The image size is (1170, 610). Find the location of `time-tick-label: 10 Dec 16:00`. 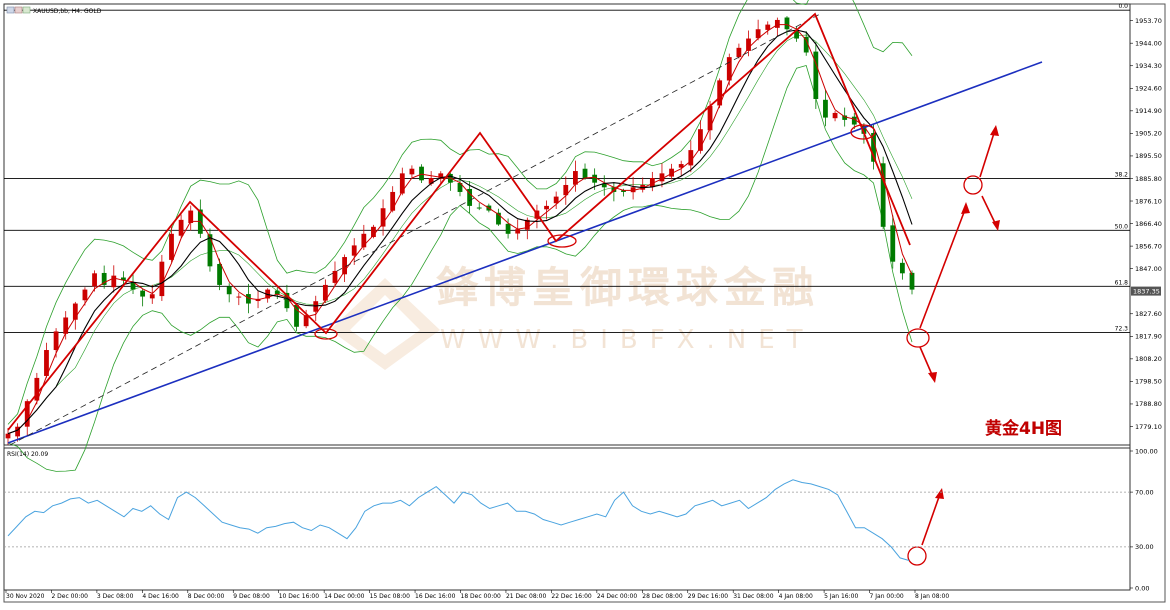

time-tick-label: 10 Dec 16:00 is located at coordinates (299, 596).